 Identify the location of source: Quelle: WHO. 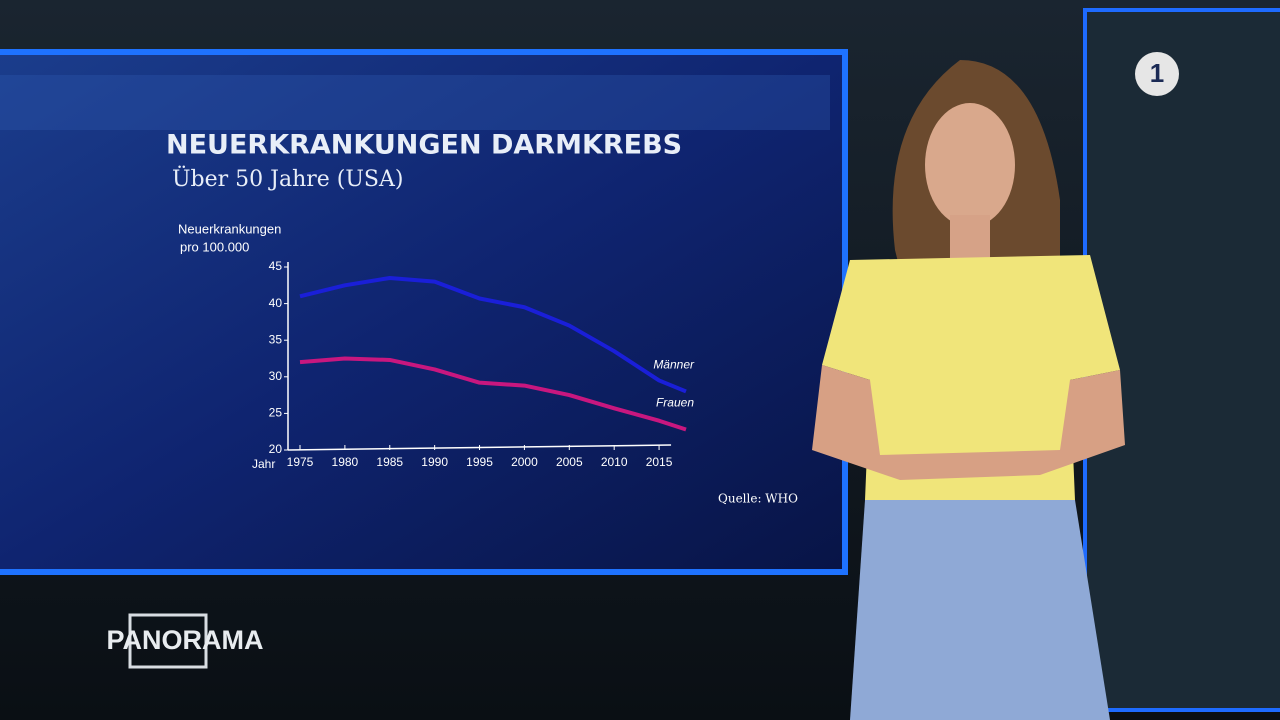
(758, 499).